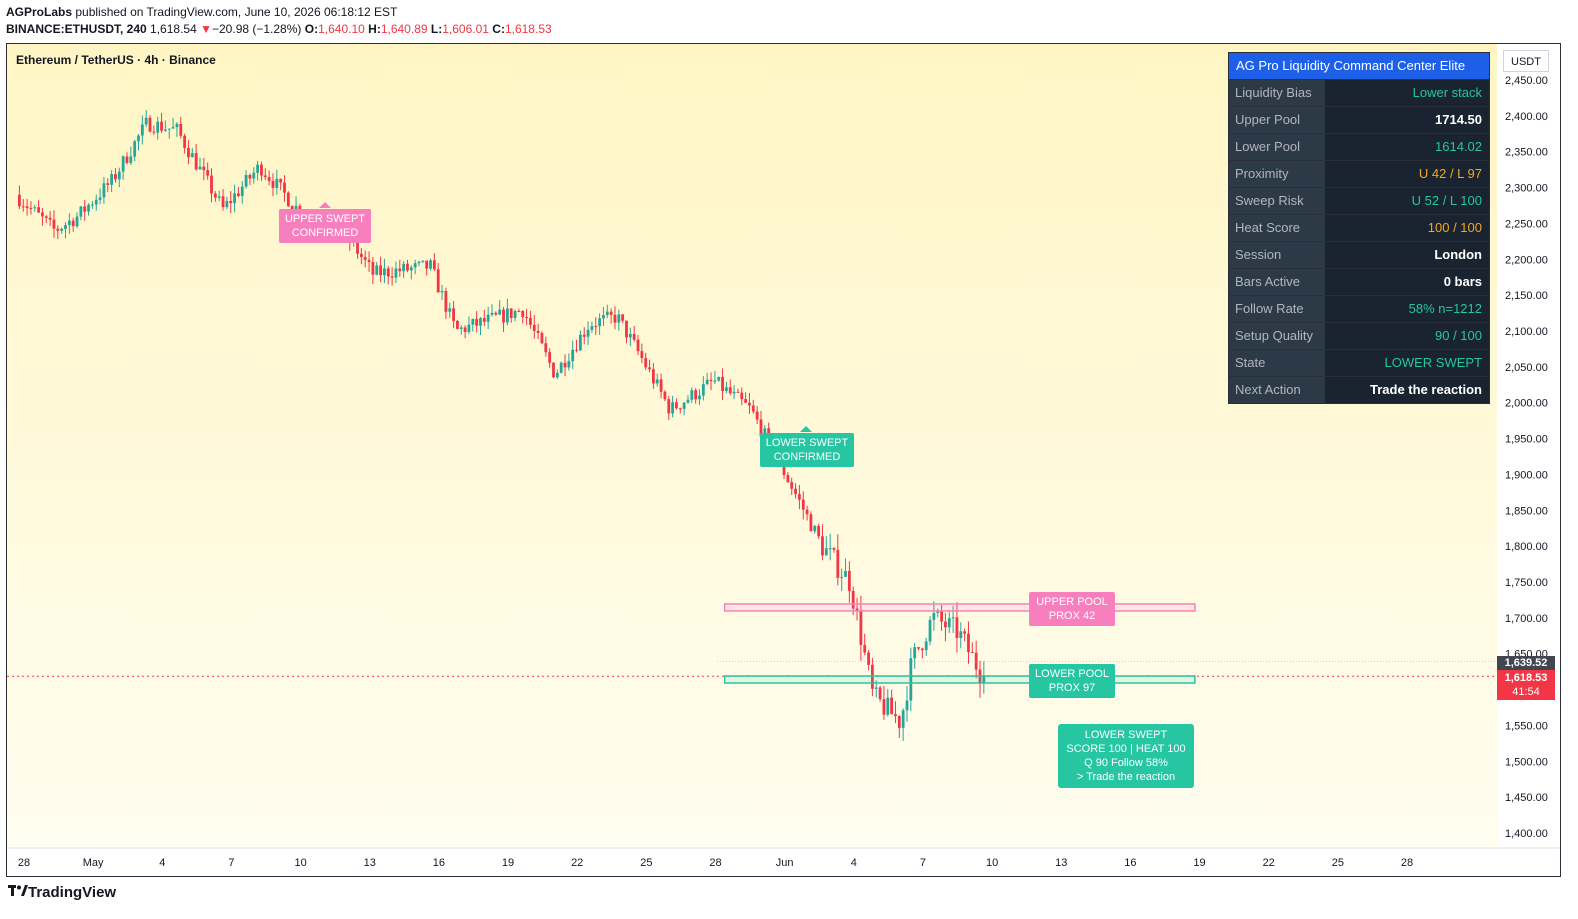 This screenshot has width=1578, height=919. I want to click on chart-title: Ethereum / TetherUS · 4h · Binance, so click(116, 60).